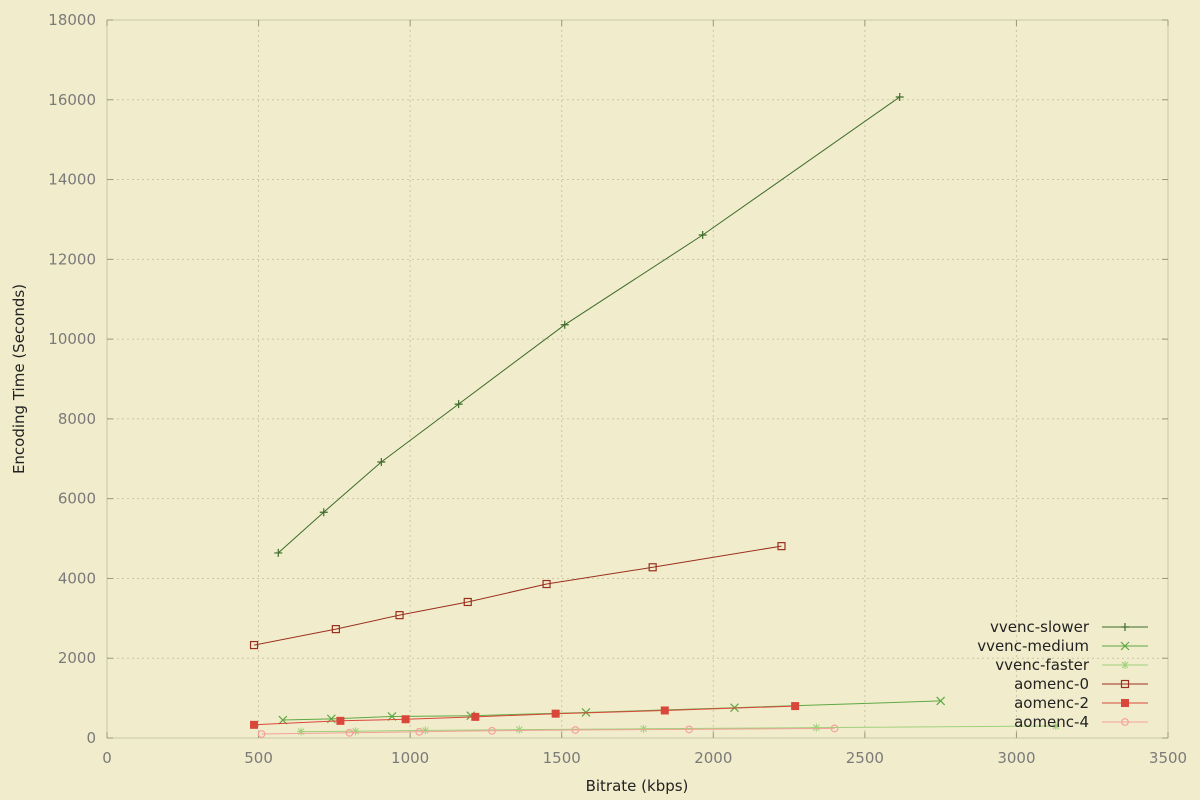 The height and width of the screenshot is (800, 1200). Describe the element at coordinates (1168, 758) in the screenshot. I see `x-tick-label: 3500` at that location.